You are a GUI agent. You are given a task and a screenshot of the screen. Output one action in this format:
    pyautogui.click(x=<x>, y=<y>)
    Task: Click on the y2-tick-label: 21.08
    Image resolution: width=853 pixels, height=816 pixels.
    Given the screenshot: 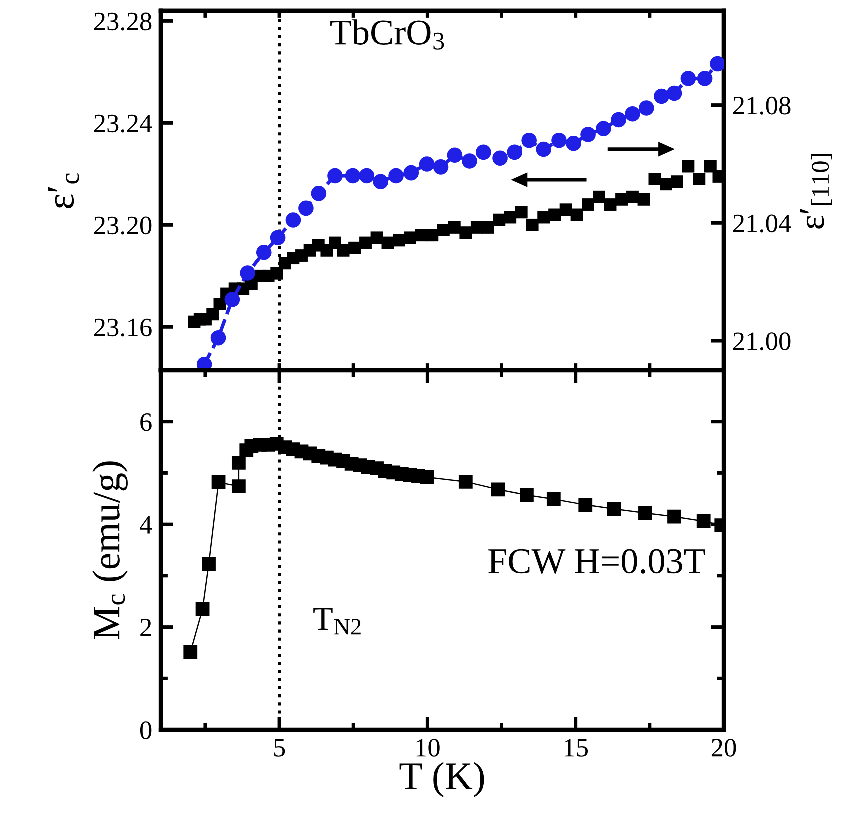 What is the action you would take?
    pyautogui.click(x=762, y=105)
    